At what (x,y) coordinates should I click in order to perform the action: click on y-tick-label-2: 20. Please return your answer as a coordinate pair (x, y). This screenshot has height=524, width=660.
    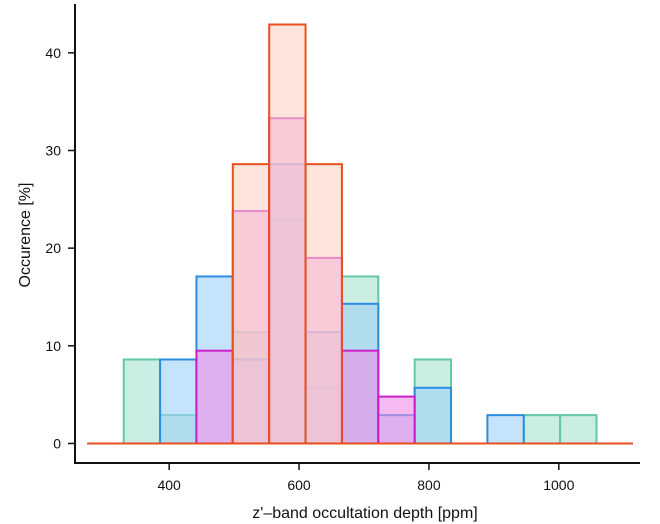
    Looking at the image, I should click on (53, 248).